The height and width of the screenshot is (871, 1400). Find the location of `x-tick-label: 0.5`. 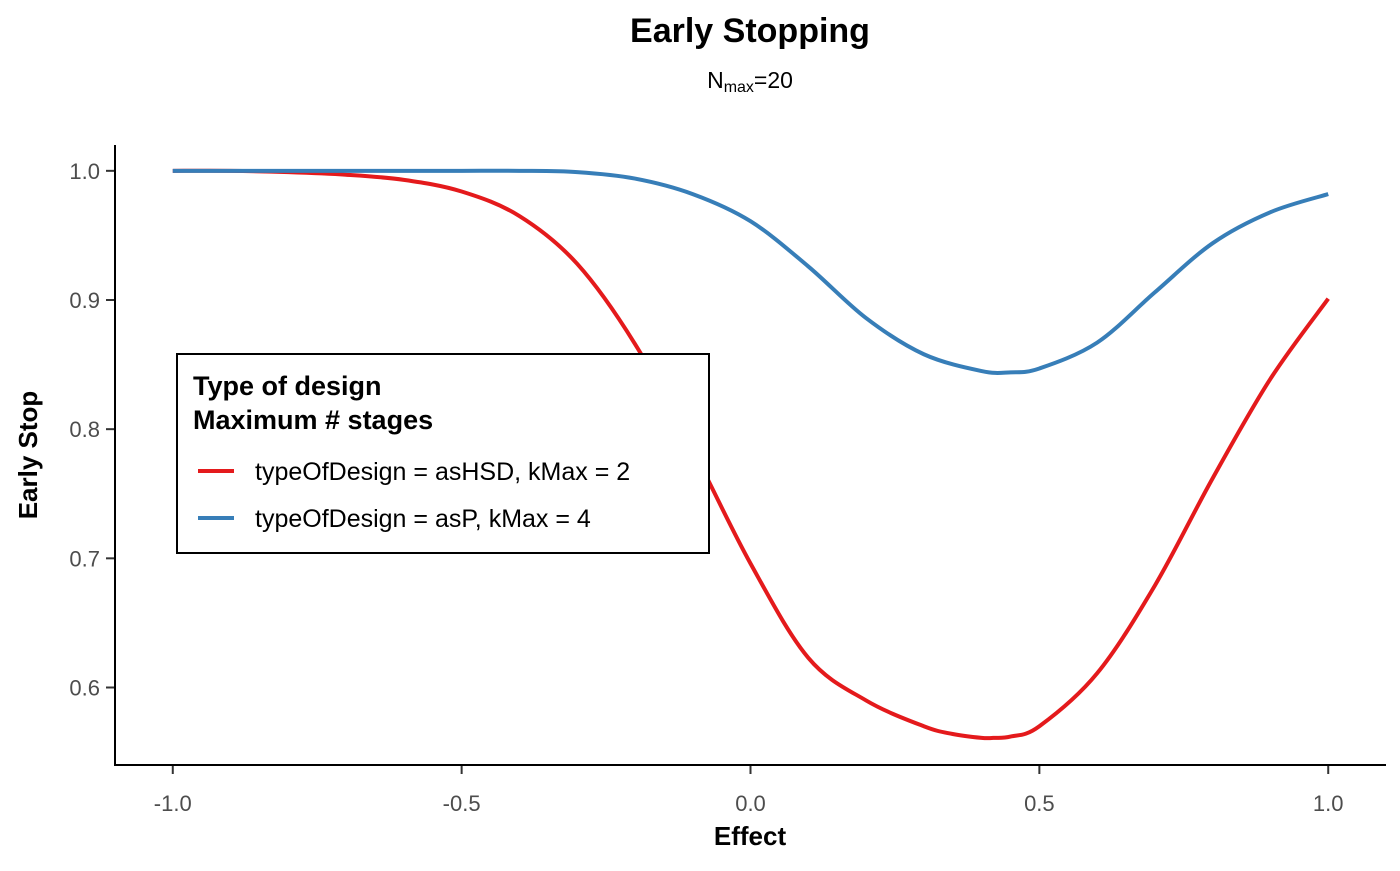

x-tick-label: 0.5 is located at coordinates (1039, 803).